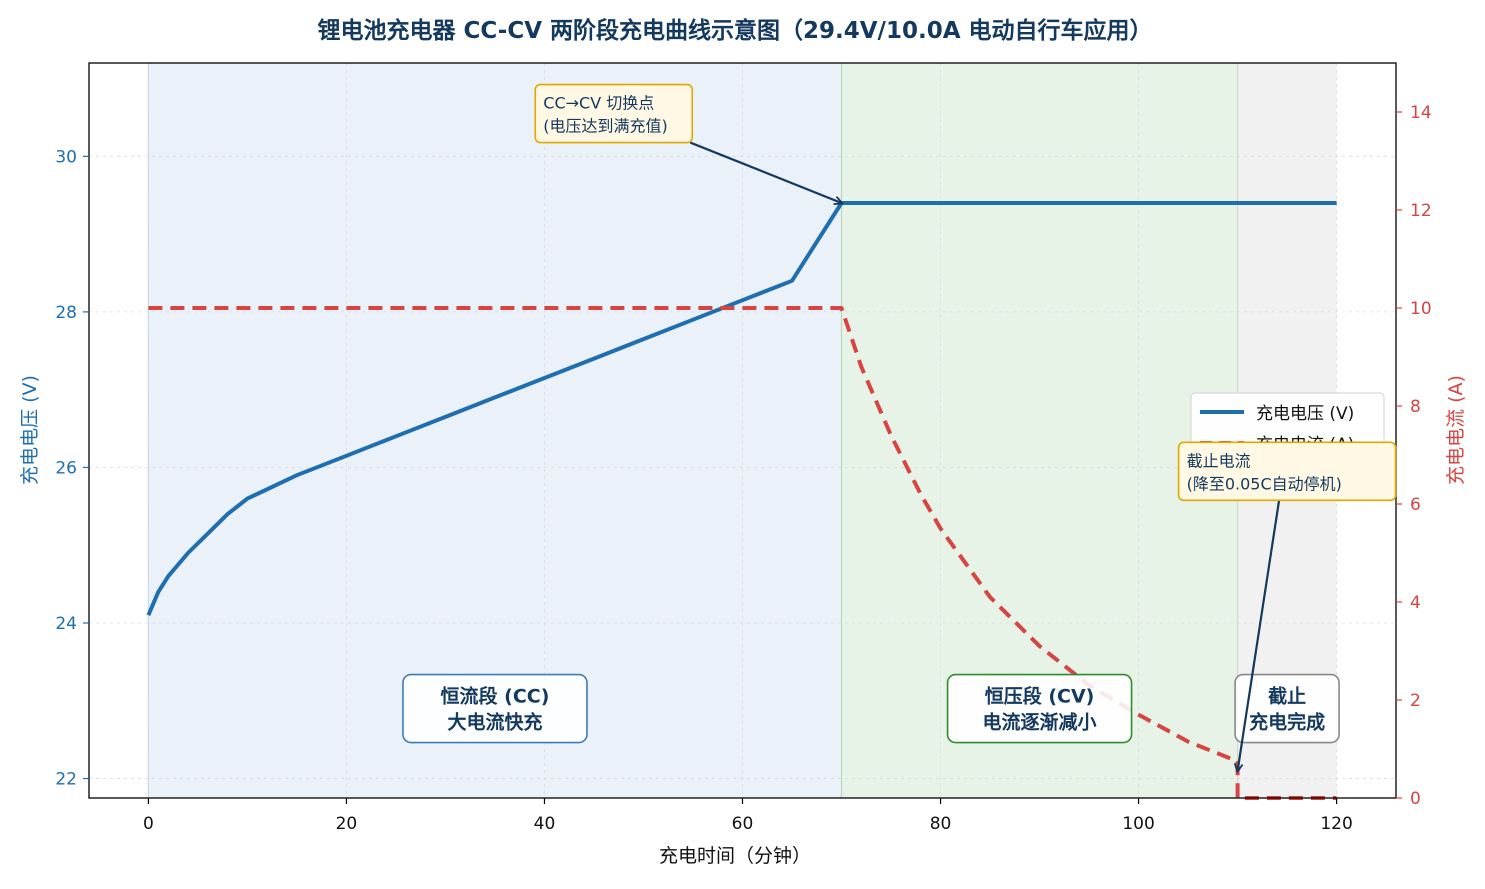 This screenshot has width=1485, height=889. What do you see at coordinates (1336, 824) in the screenshot?
I see `x-tick-label: 120` at bounding box center [1336, 824].